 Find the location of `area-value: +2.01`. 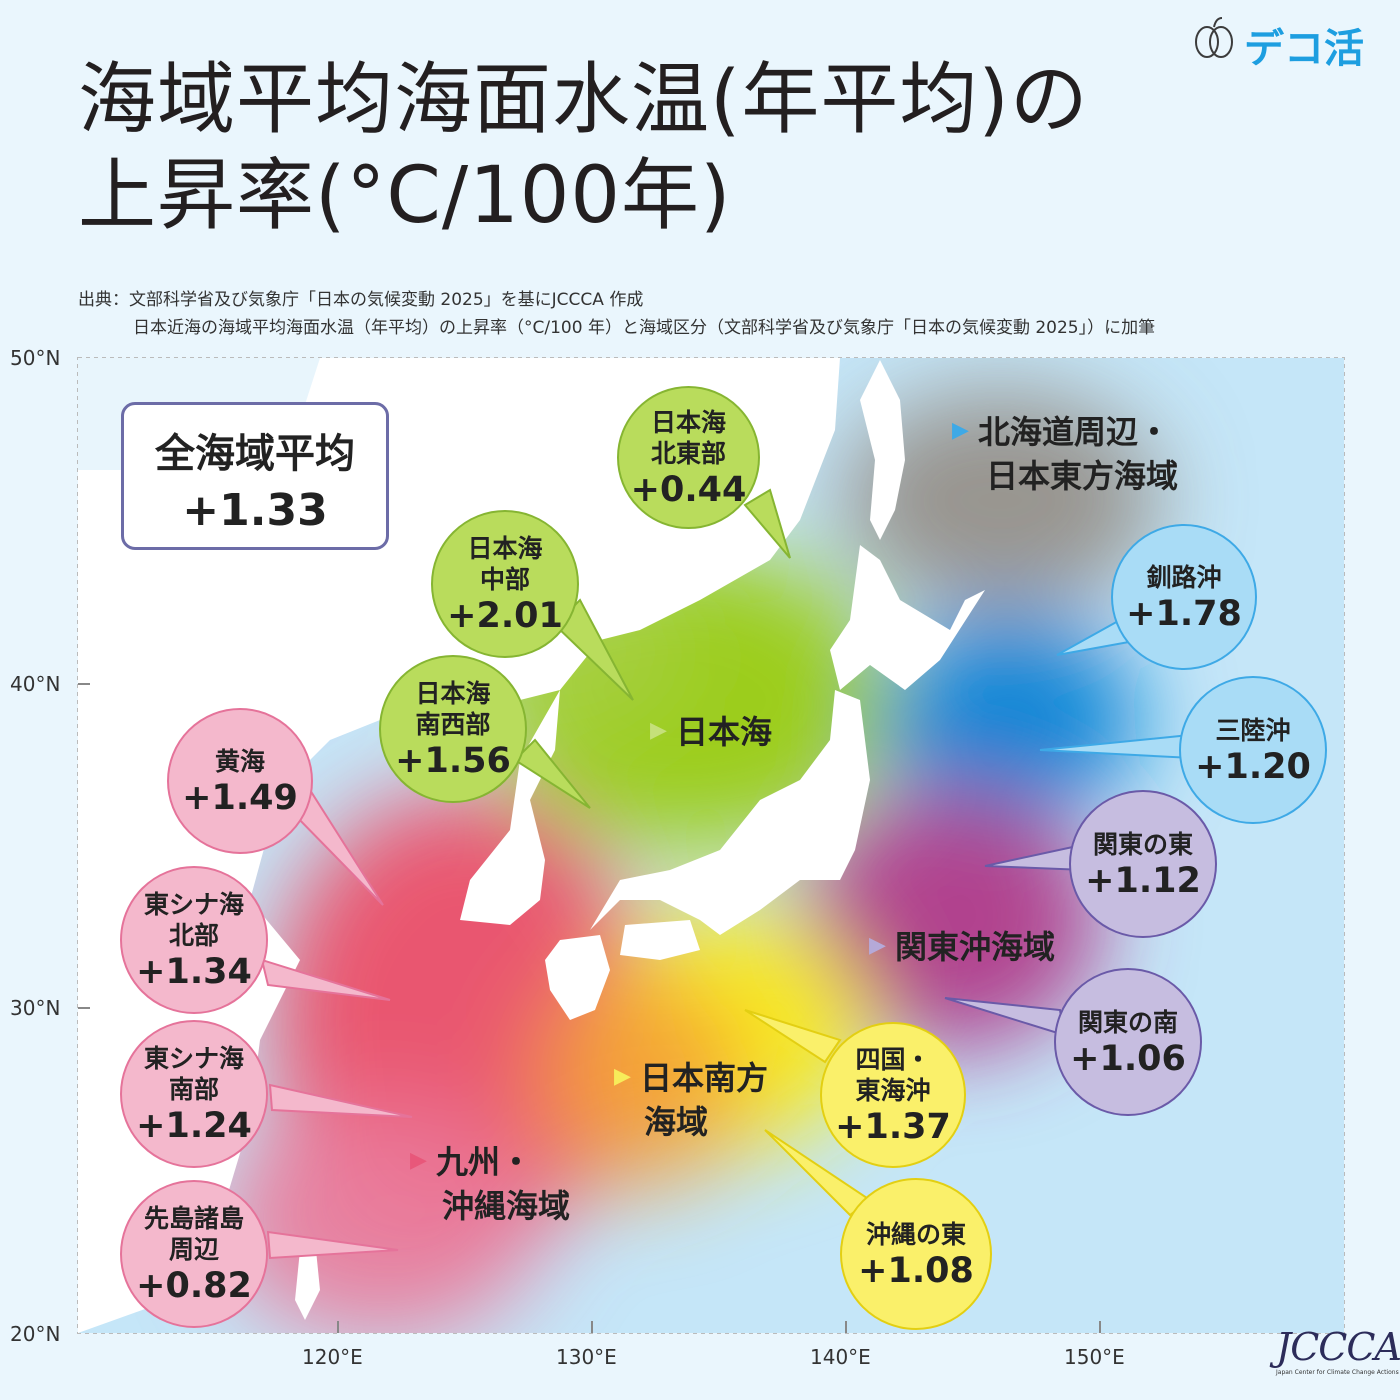

area-value: +2.01 is located at coordinates (505, 616).